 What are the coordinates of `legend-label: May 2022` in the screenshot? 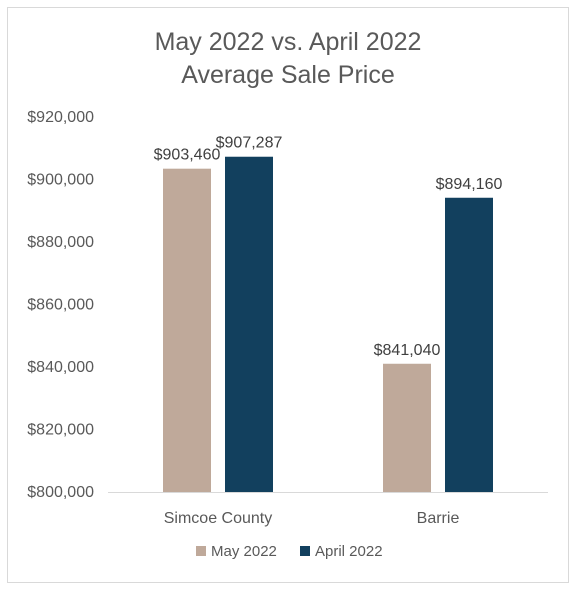 It's located at (244, 551).